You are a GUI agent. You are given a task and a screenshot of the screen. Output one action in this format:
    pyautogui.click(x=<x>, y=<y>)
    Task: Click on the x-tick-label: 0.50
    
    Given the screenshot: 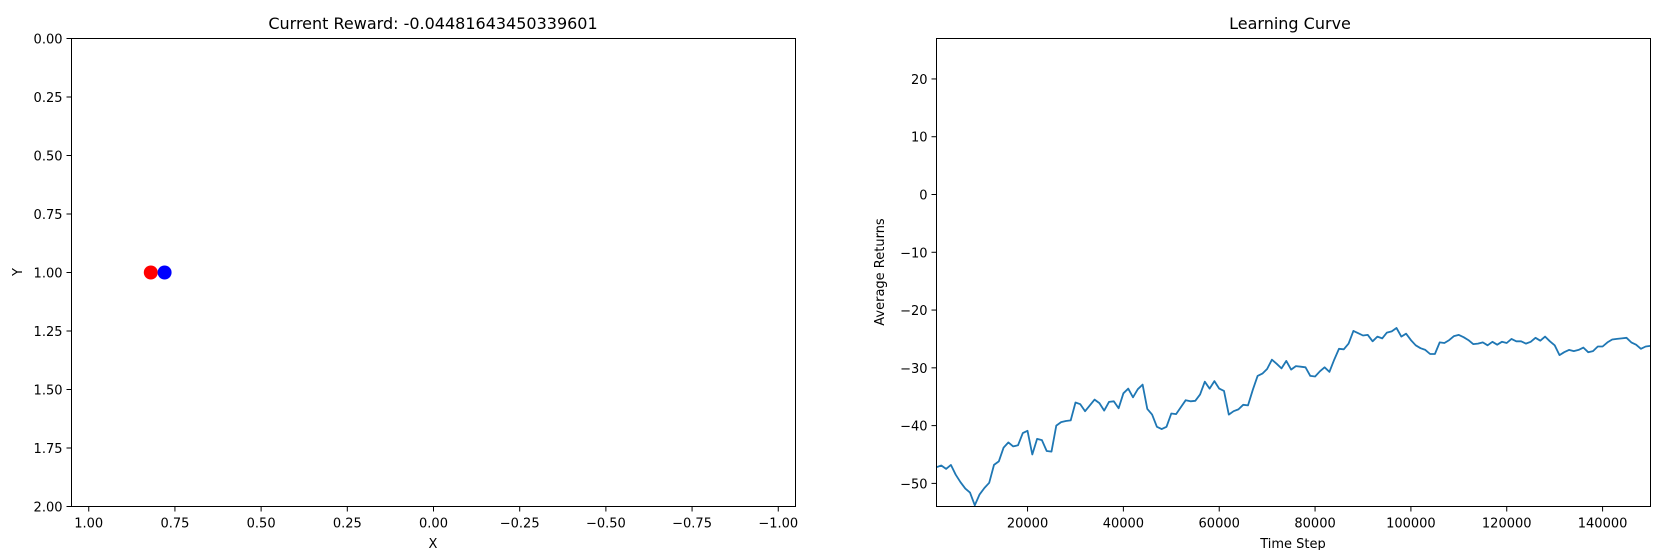 What is the action you would take?
    pyautogui.click(x=261, y=524)
    